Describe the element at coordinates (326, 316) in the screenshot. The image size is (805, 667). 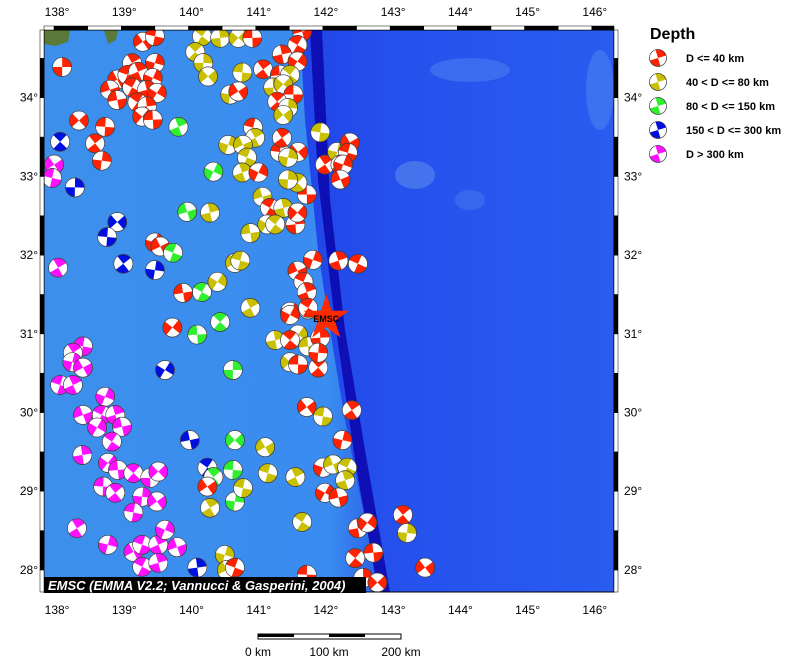
I see `epicenter-marker: EMSC` at that location.